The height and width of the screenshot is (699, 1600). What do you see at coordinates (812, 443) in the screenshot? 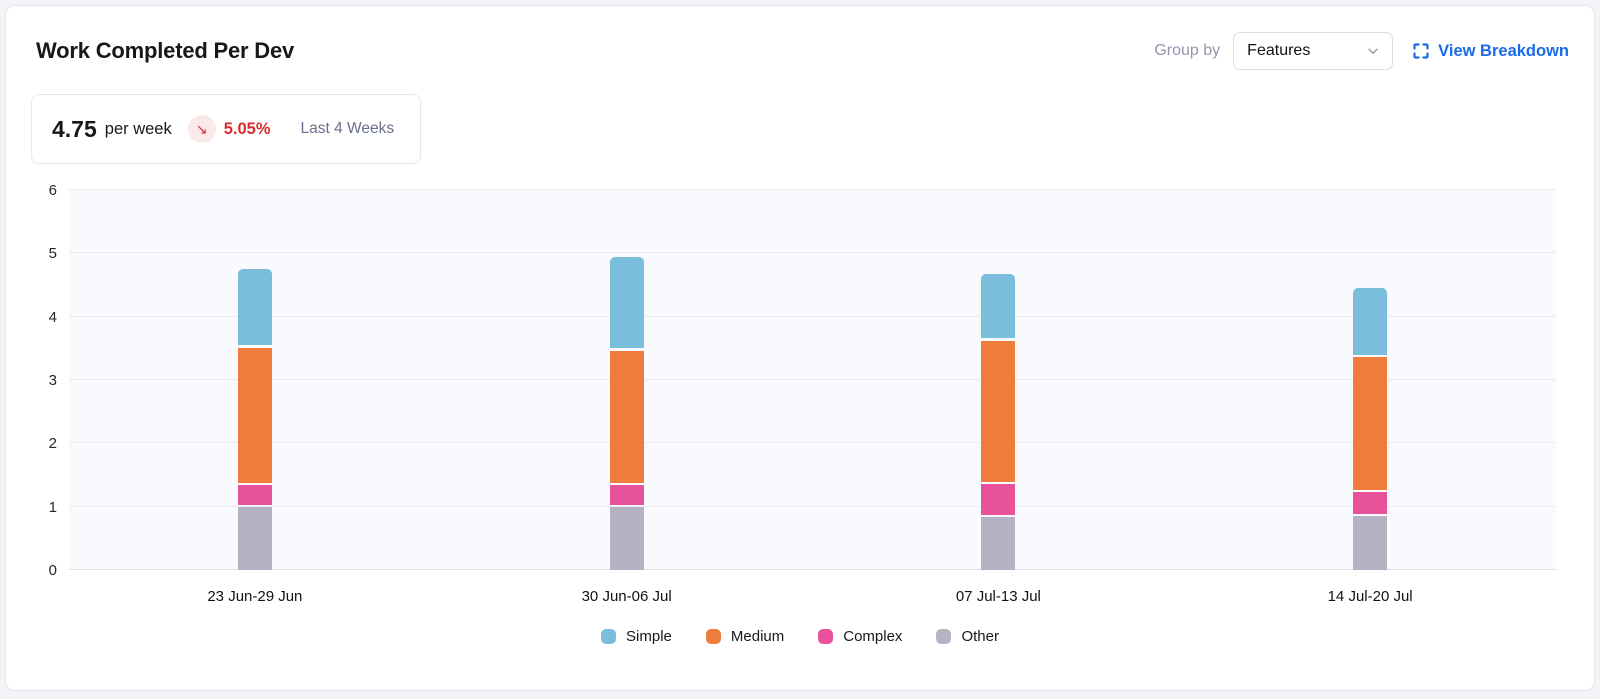
I see `gridline-y2` at bounding box center [812, 443].